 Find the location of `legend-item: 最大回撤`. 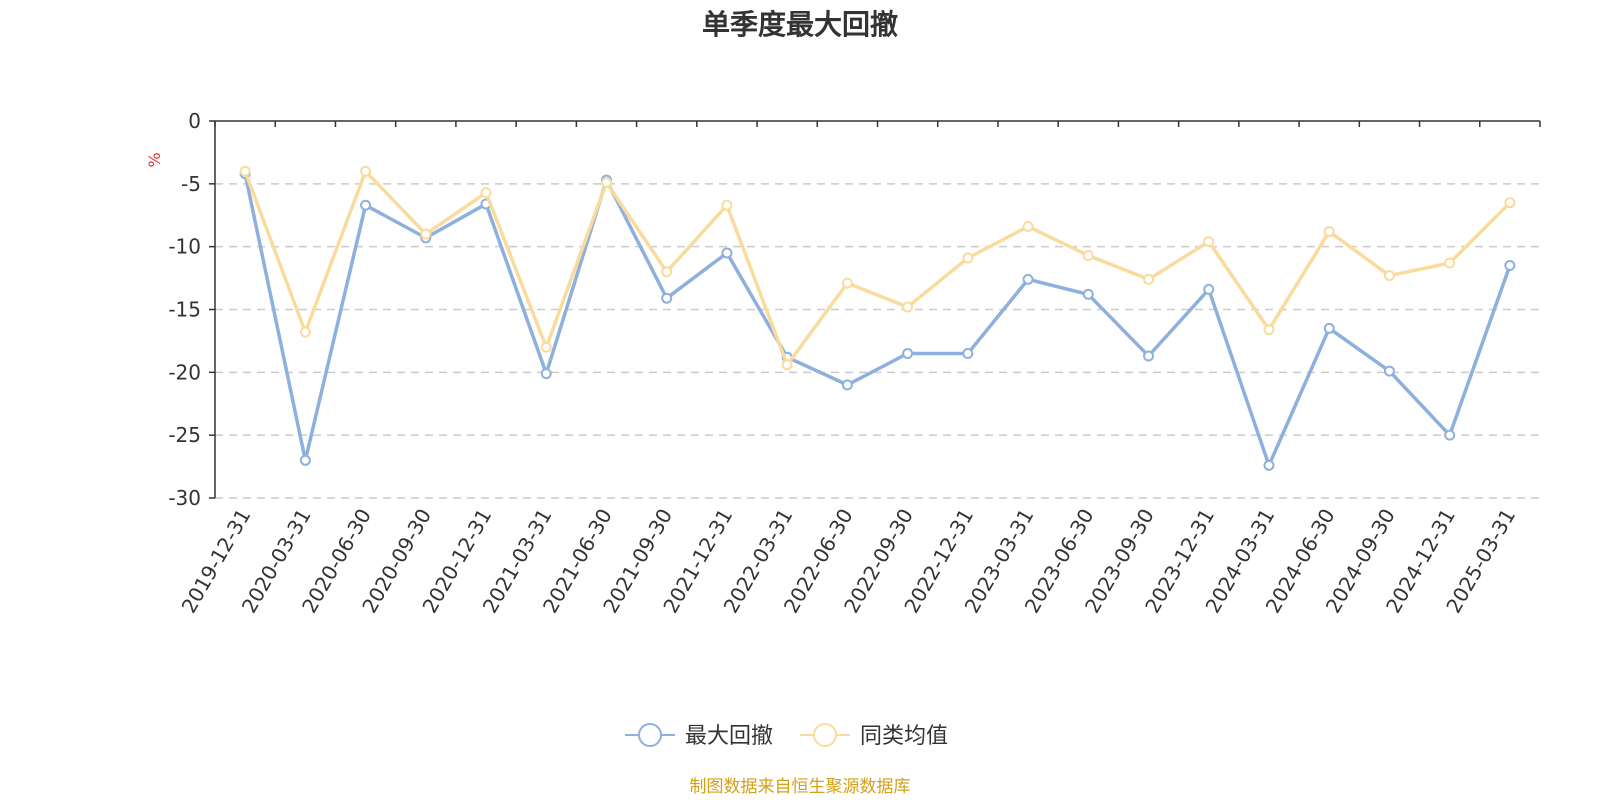

legend-item: 最大回撤 is located at coordinates (699, 736).